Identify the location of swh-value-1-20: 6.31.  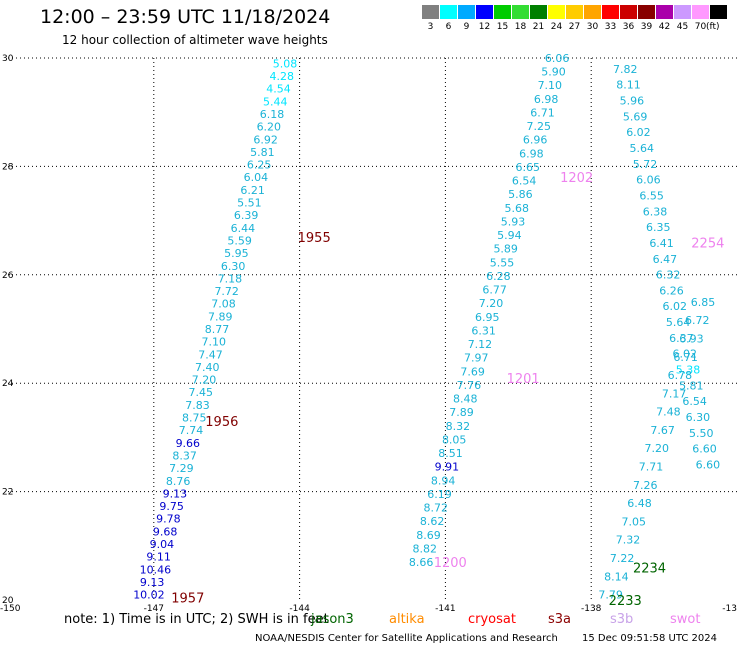
(483, 330).